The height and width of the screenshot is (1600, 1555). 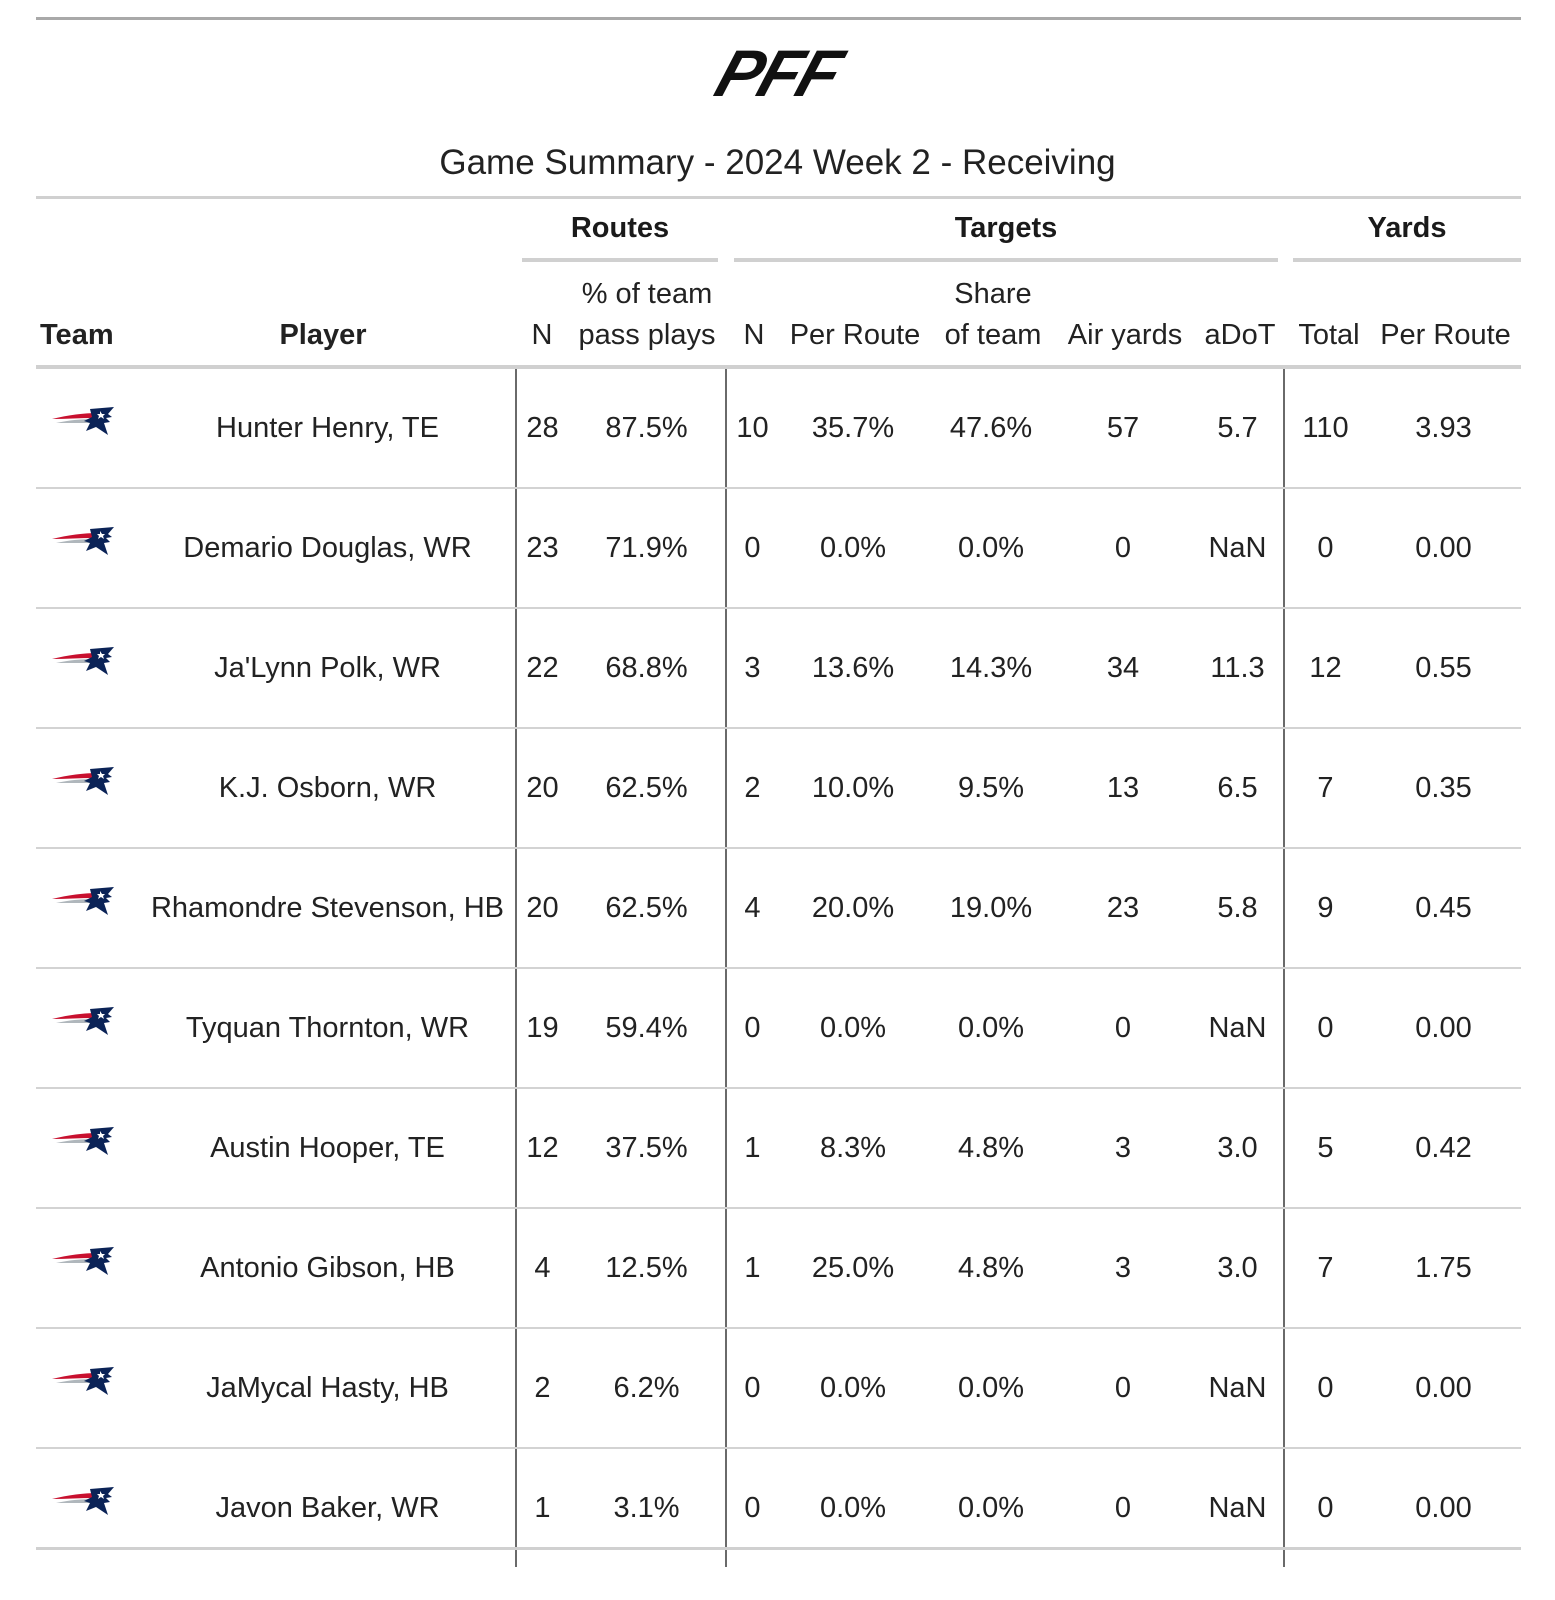 I want to click on routes-pct-cell: 68.8%, so click(x=647, y=668).